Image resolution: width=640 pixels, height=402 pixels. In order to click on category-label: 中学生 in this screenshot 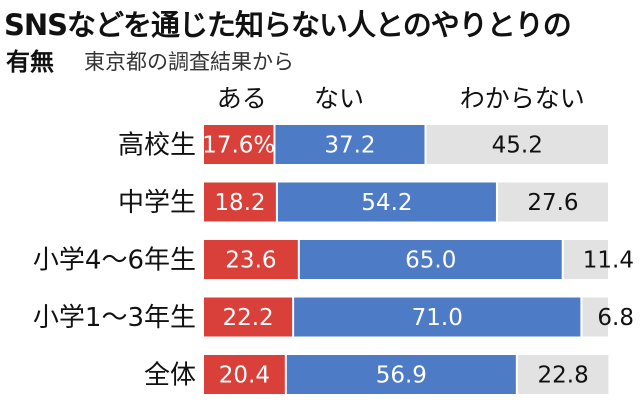, I will do `click(157, 203)`.